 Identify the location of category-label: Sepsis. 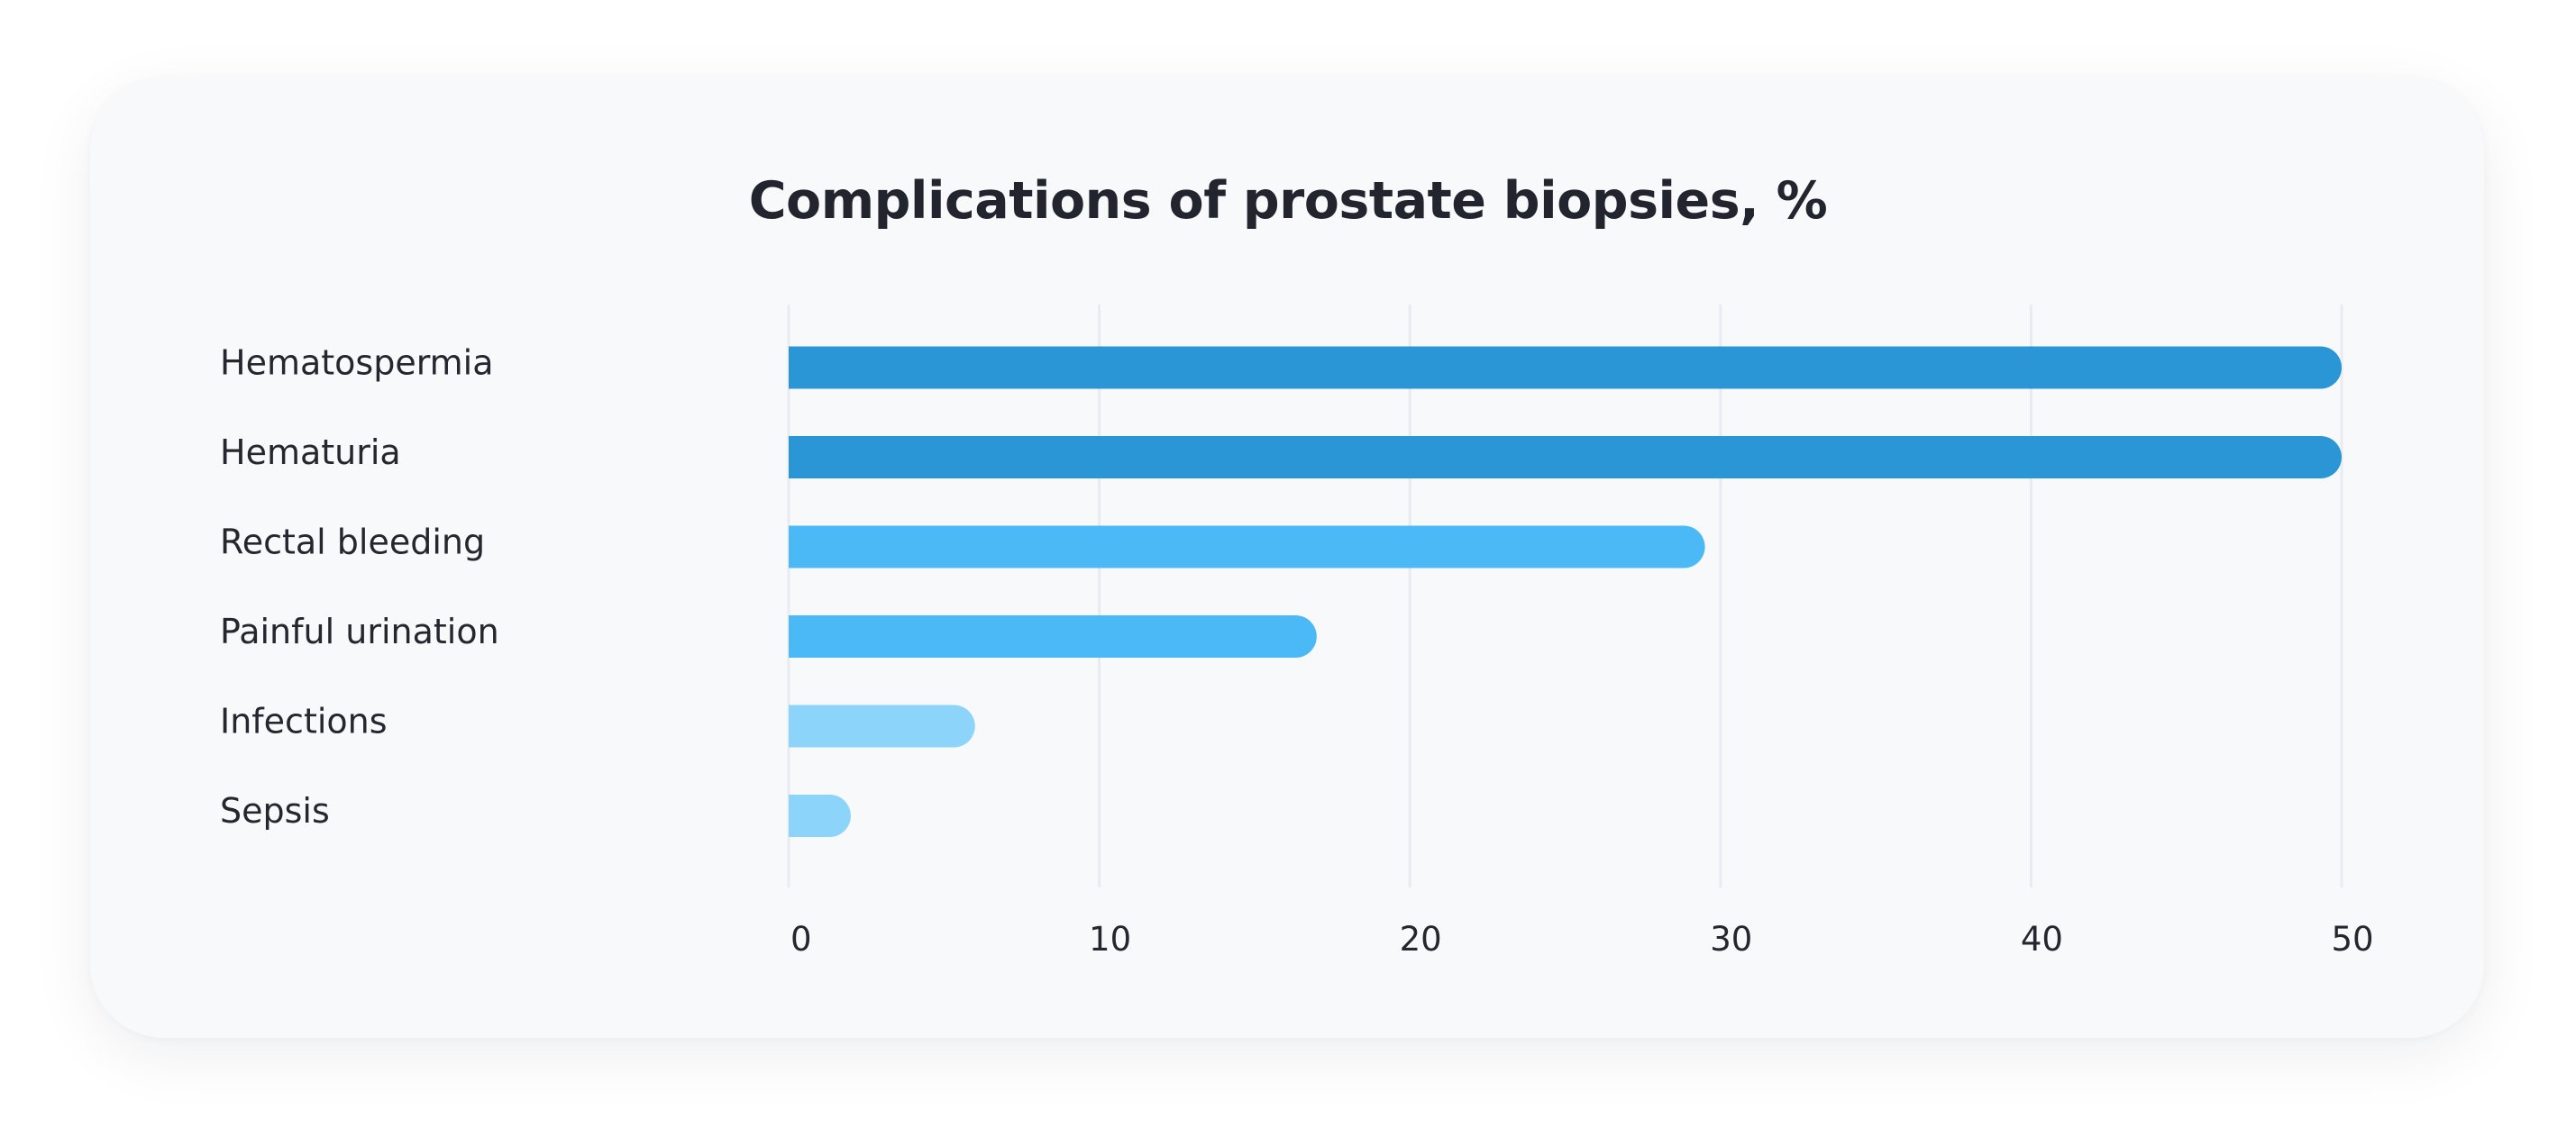
(275, 811).